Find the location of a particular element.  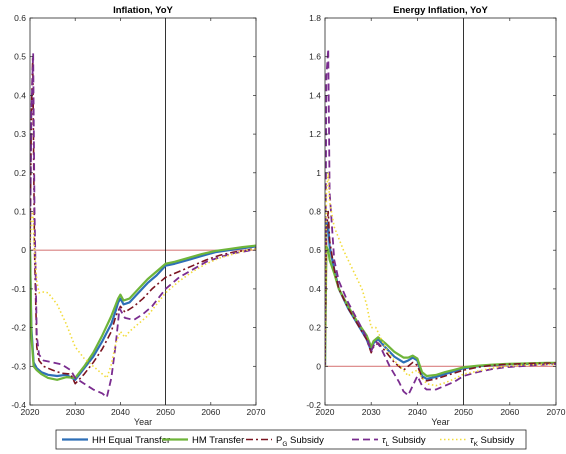

legend-label: τL Subsidy is located at coordinates (404, 441).